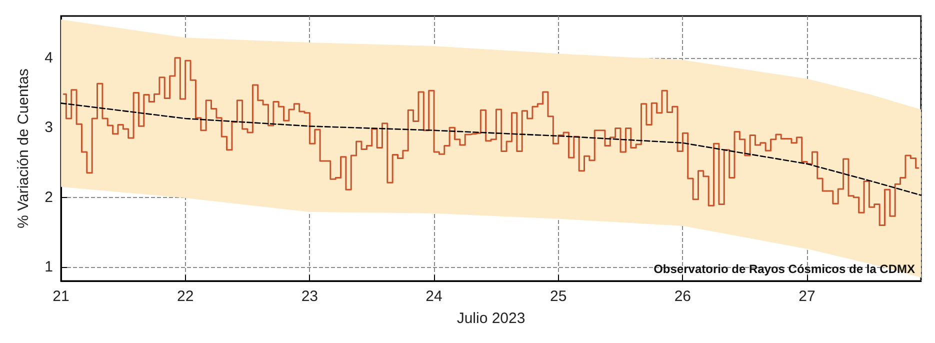 The image size is (935, 343). What do you see at coordinates (23, 148) in the screenshot?
I see `y-axis-title: % Variación de Cuentas` at bounding box center [23, 148].